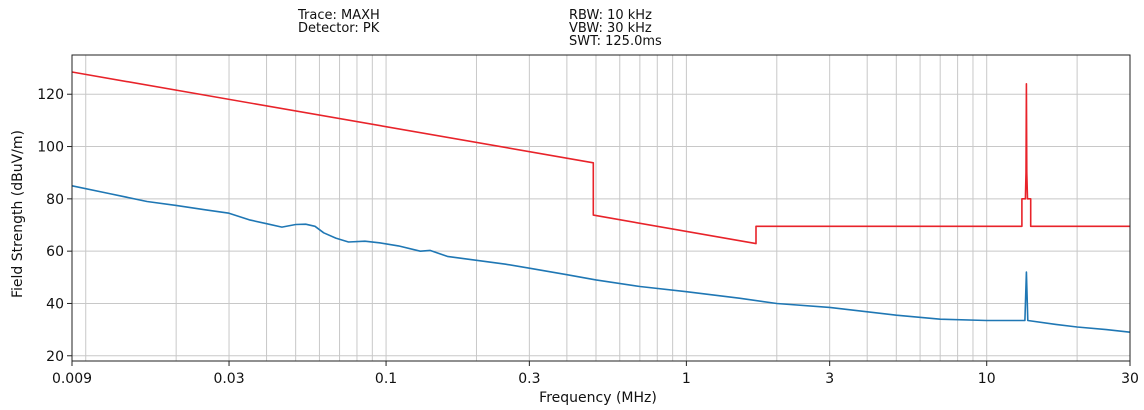 This screenshot has width=1144, height=410. Describe the element at coordinates (54, 226) in the screenshot. I see `y-axis-ticks: 20 40 60 80 100 120` at that location.